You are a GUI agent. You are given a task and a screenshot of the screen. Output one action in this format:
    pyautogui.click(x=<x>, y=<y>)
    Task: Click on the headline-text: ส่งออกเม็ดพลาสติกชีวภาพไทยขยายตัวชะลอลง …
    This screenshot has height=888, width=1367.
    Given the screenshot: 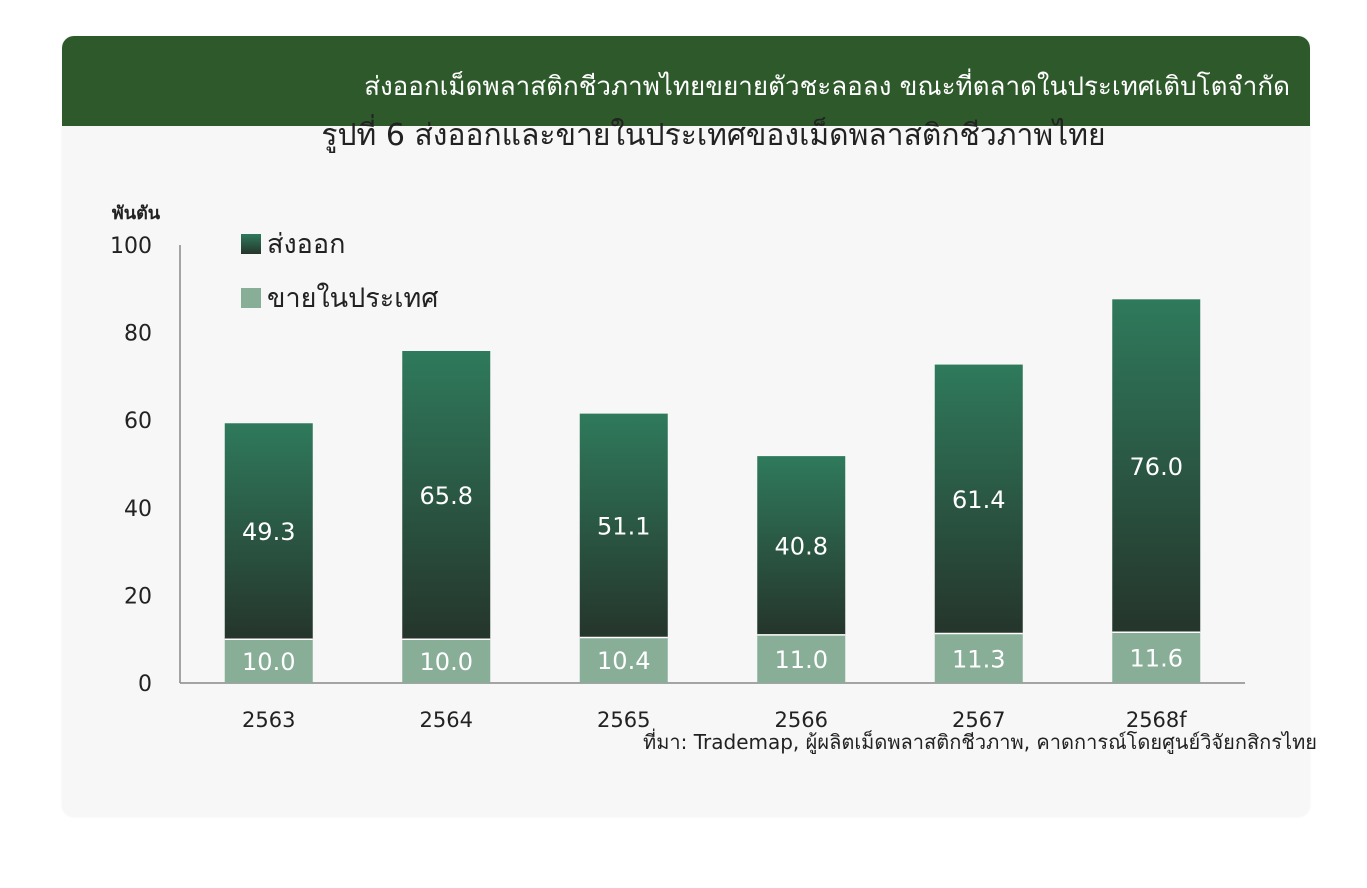 What is the action you would take?
    pyautogui.click(x=827, y=87)
    